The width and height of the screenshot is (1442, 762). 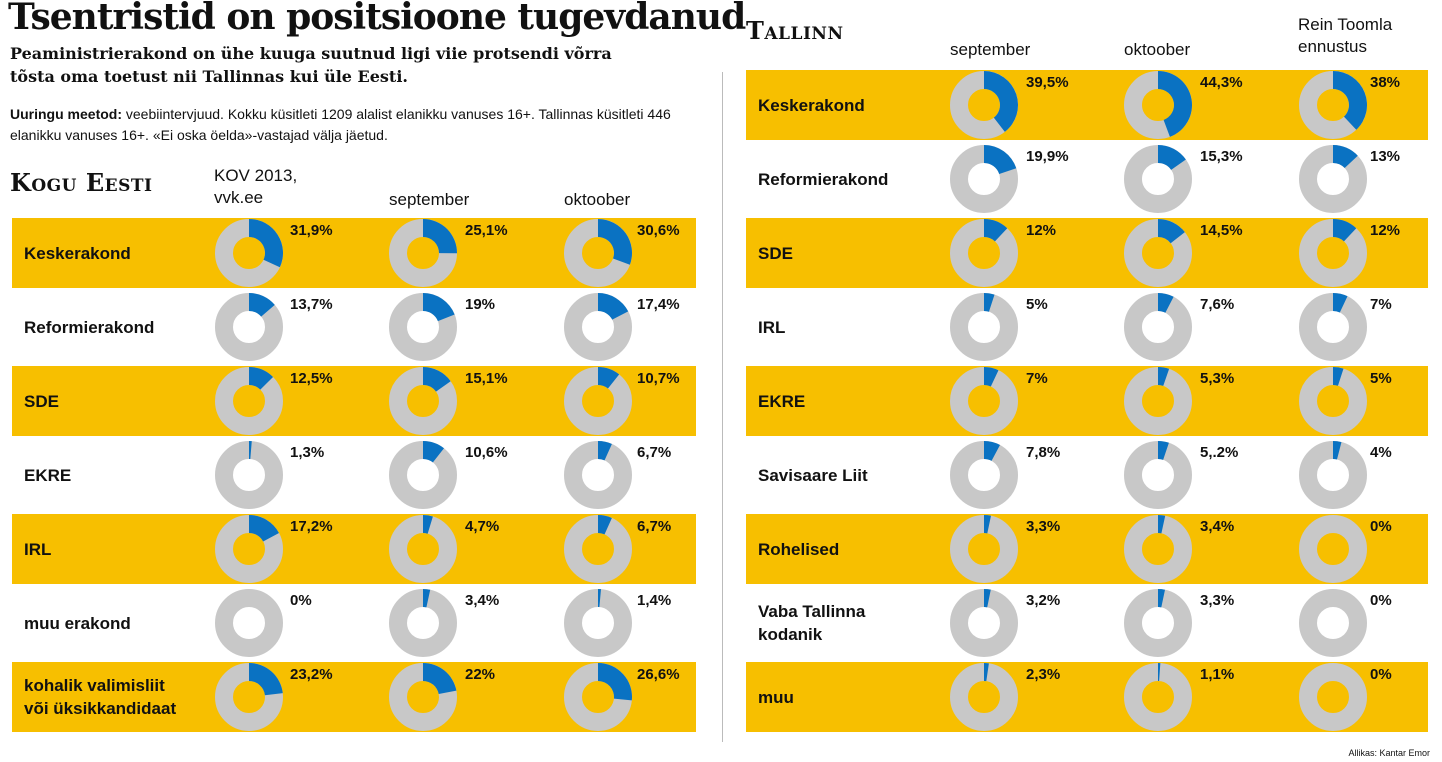 What do you see at coordinates (81, 182) in the screenshot?
I see `section-title-kogu-eesti: Kogu Eesti` at bounding box center [81, 182].